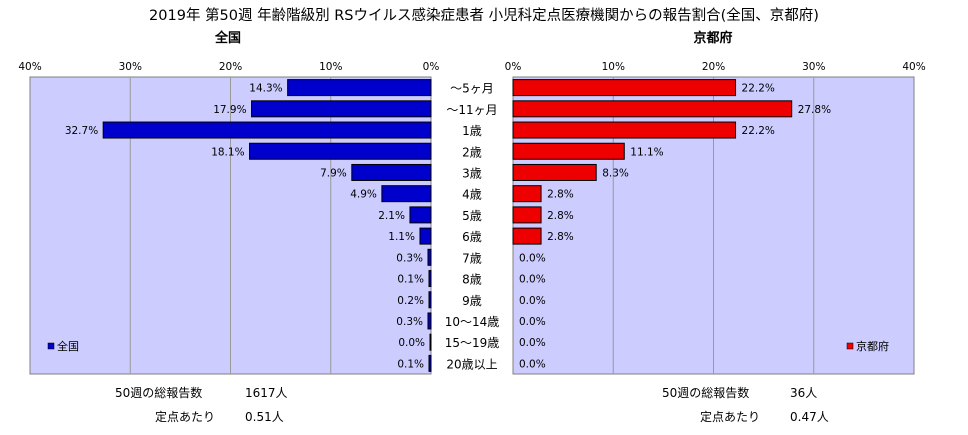  What do you see at coordinates (363, 195) in the screenshot?
I see `national-value-label: 4.9%` at bounding box center [363, 195].